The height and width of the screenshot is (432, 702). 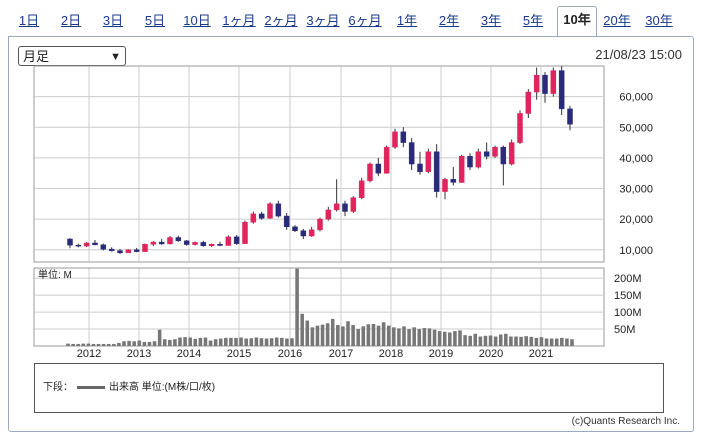 I want to click on tab-6: 2ヶ月, so click(x=281, y=20).